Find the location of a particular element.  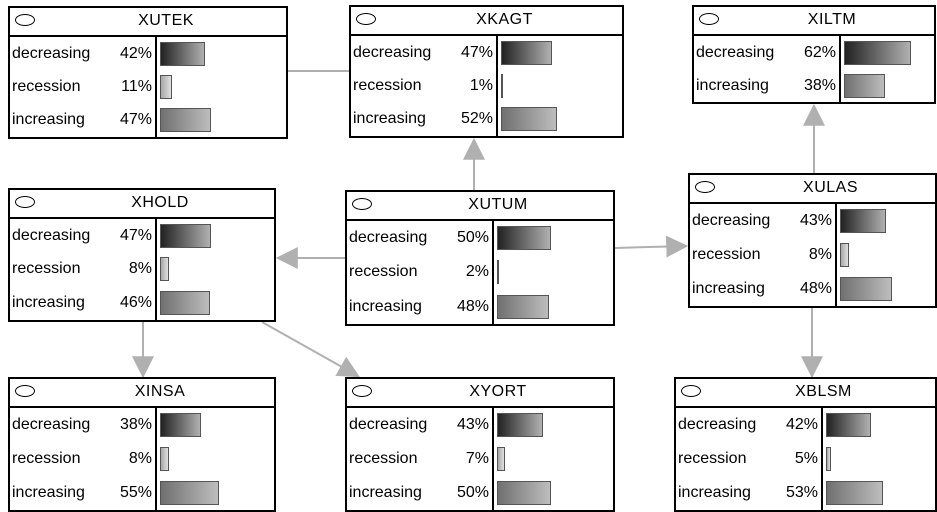

node-title: XBLSM is located at coordinates (823, 391).